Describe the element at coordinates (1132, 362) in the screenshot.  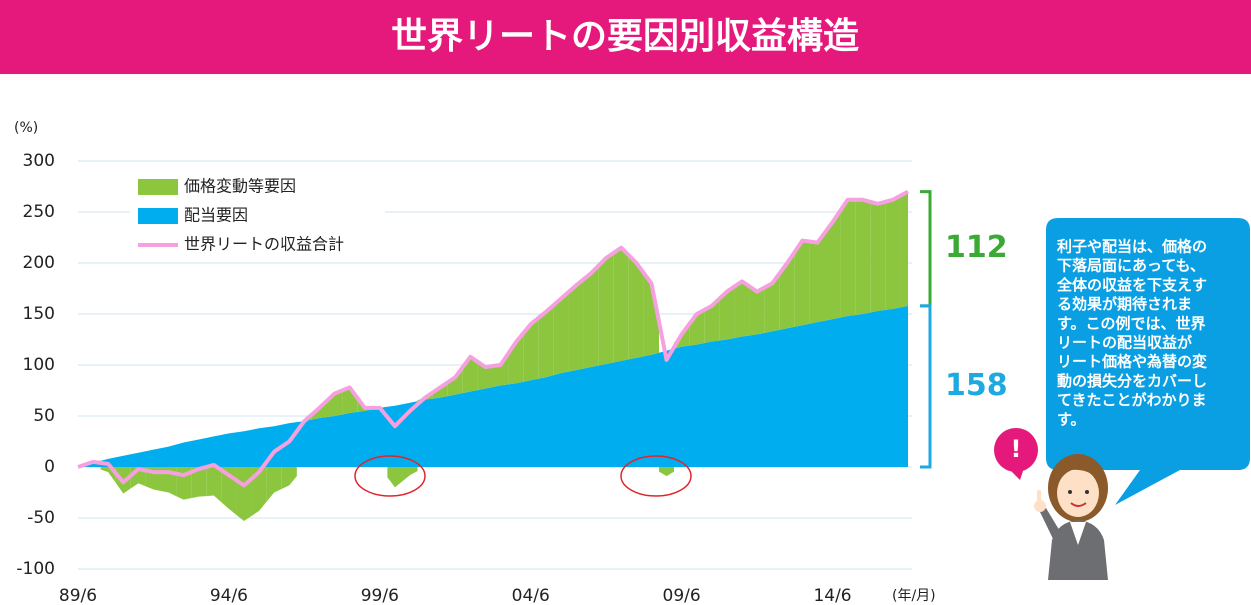
I see `callout-text: リート価格や為替の変` at that location.